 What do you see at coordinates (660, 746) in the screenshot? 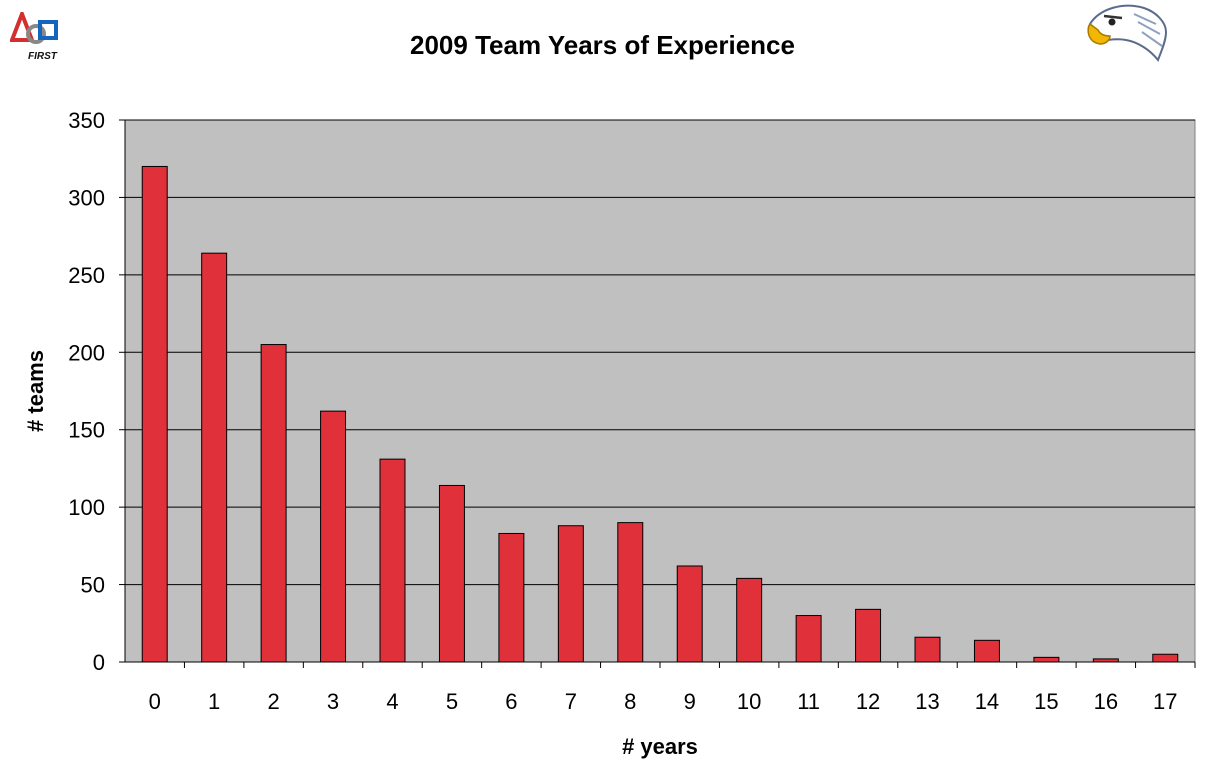
I see `x-axis-title: # years` at bounding box center [660, 746].